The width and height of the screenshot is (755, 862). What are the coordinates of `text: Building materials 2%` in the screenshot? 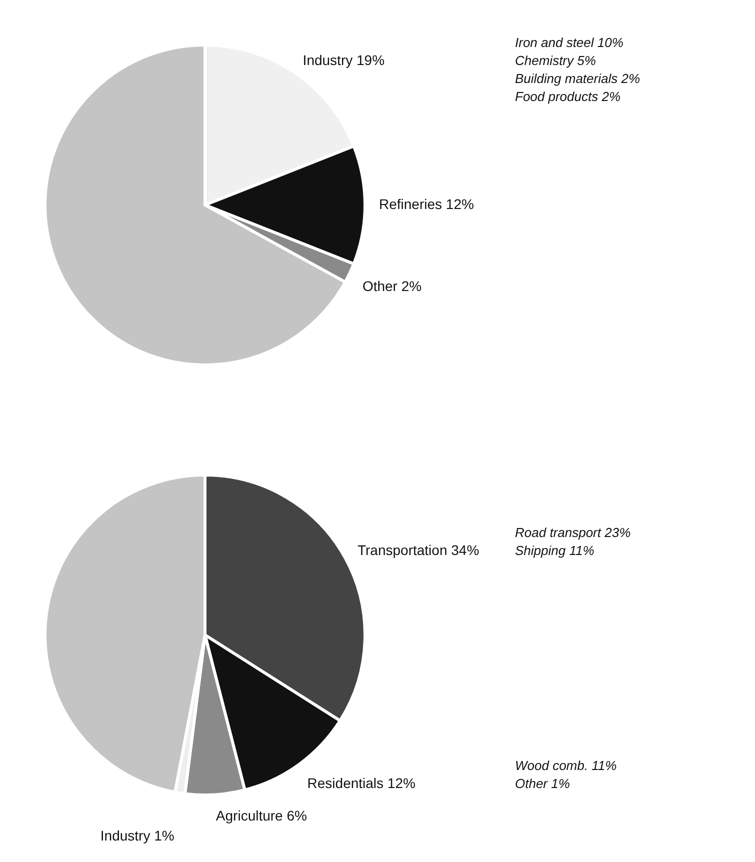 It's located at (577, 78).